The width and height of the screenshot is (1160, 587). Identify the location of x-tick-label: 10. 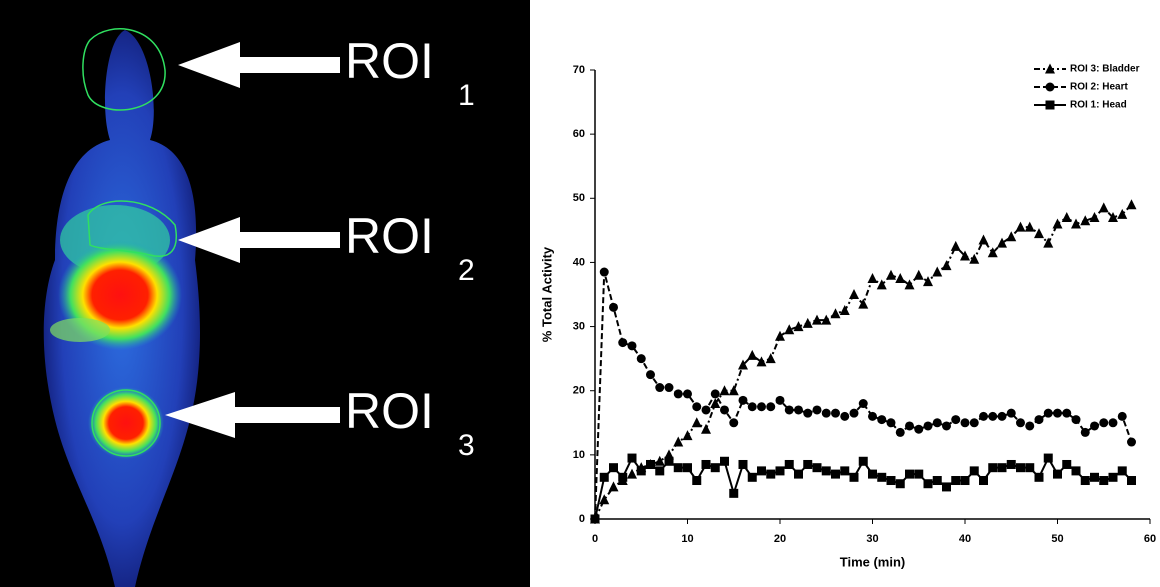
(687, 539).